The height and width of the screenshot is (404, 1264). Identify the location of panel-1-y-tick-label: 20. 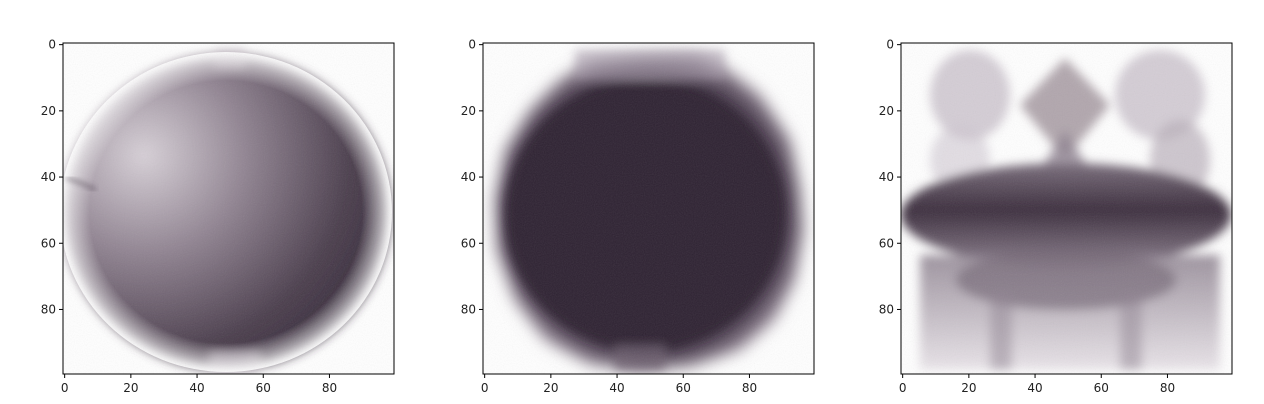
(48, 111).